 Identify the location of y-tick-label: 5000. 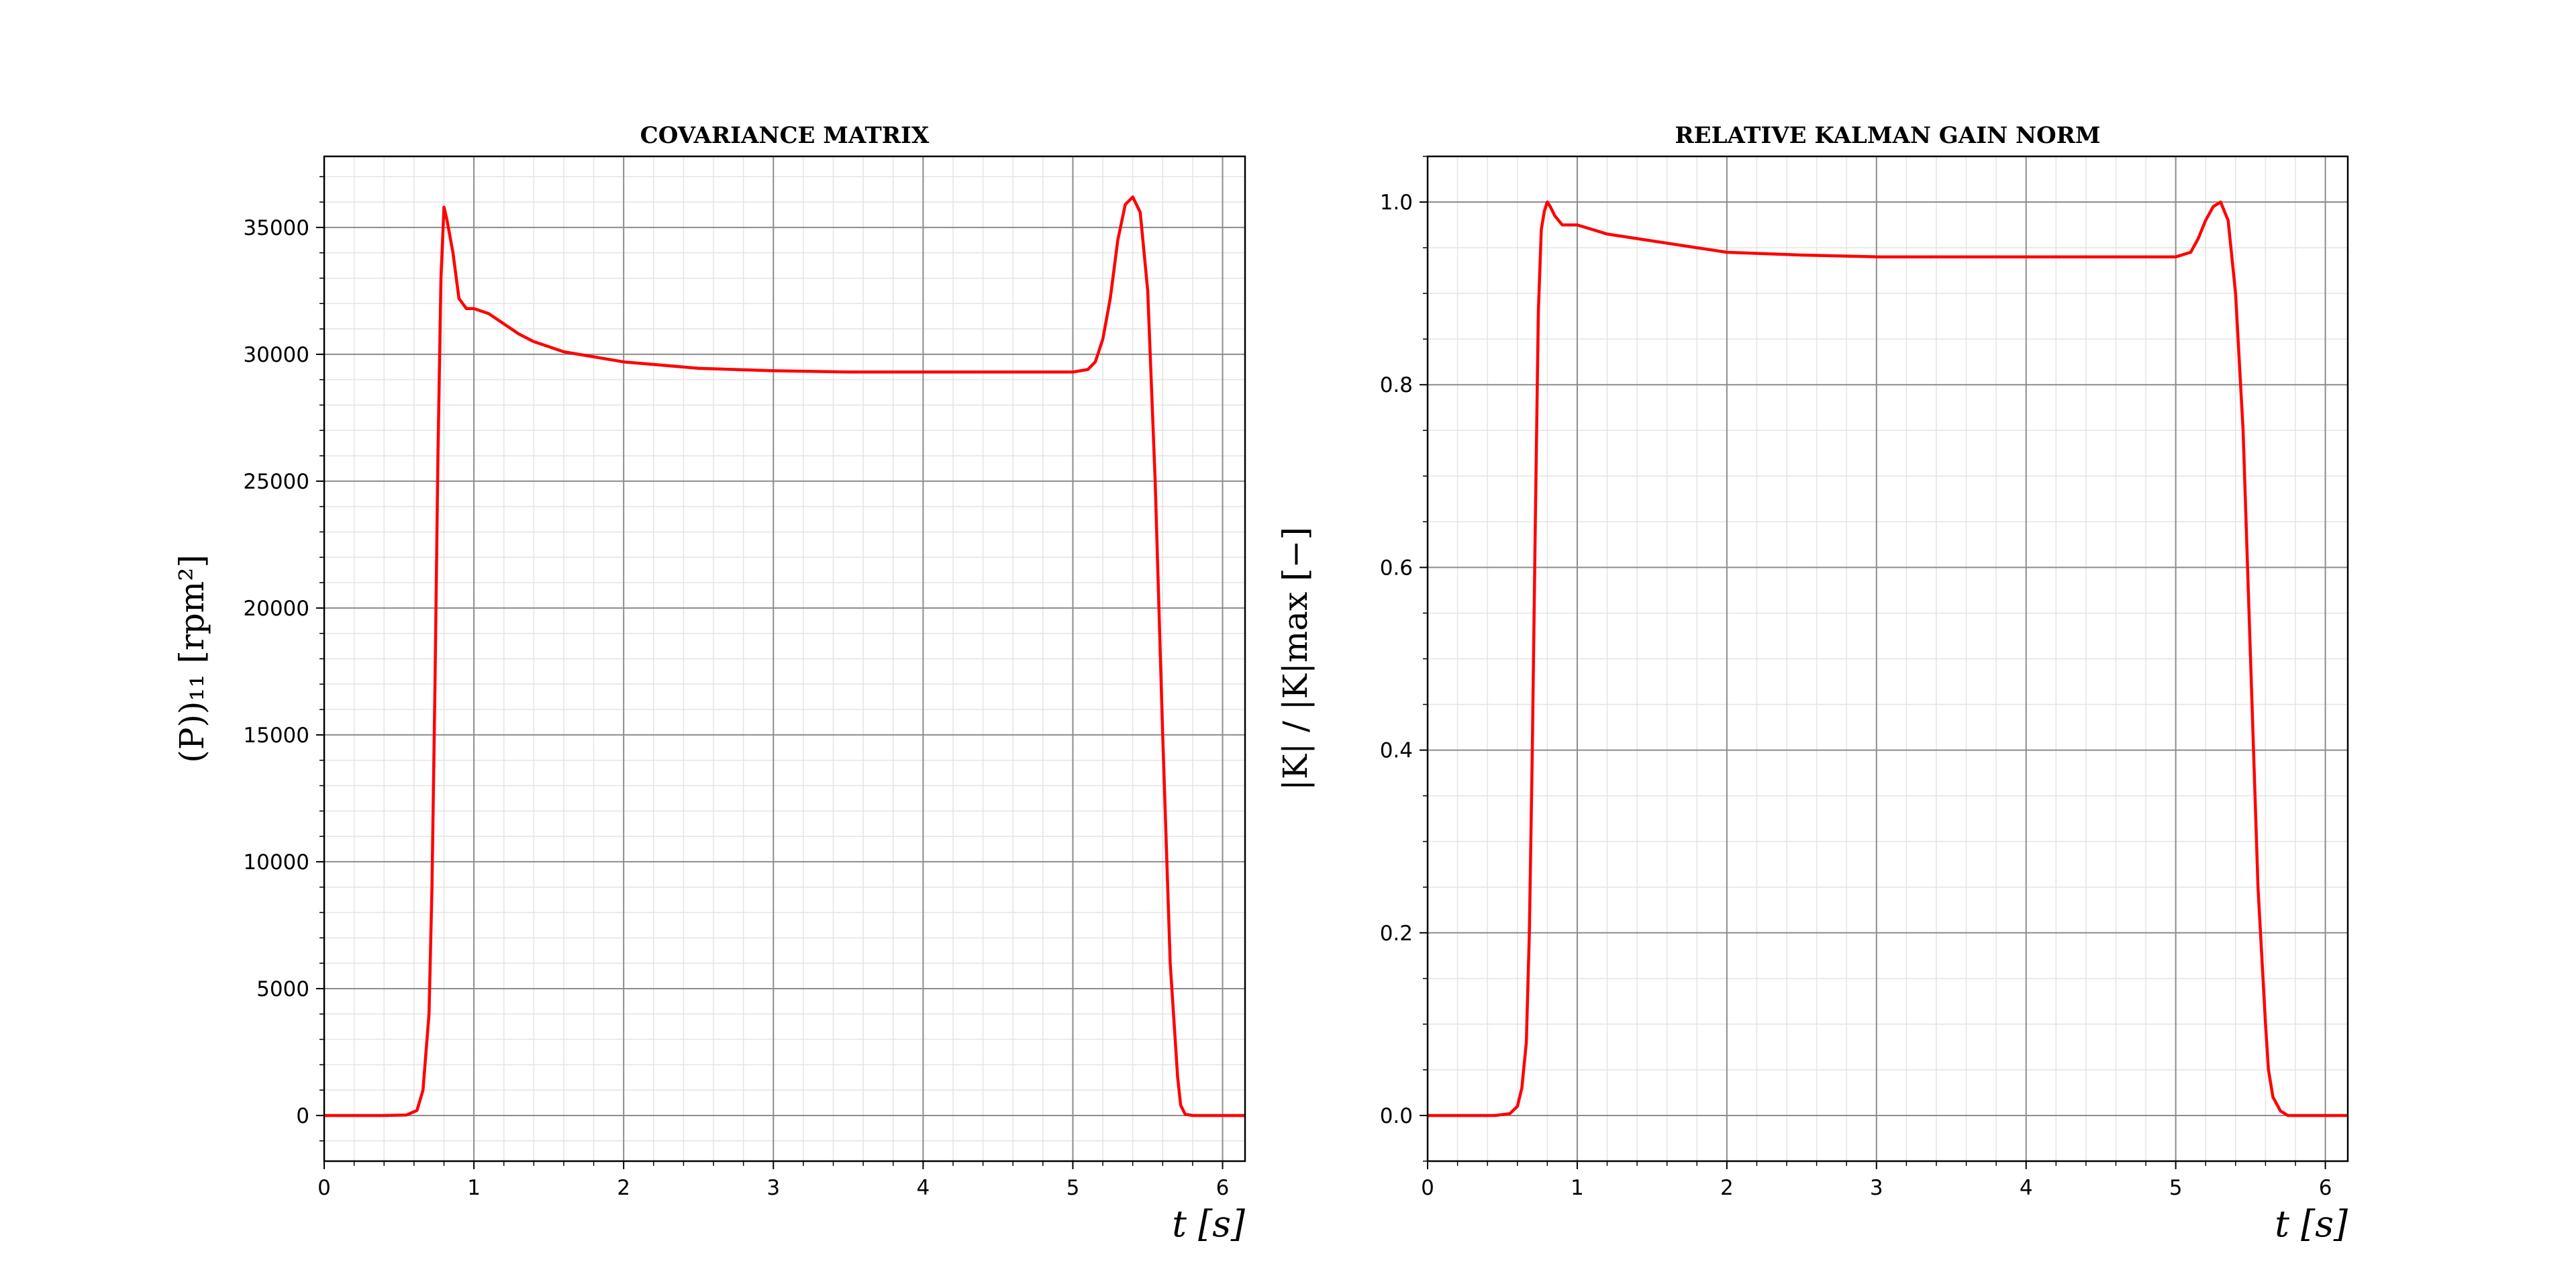
(282, 989).